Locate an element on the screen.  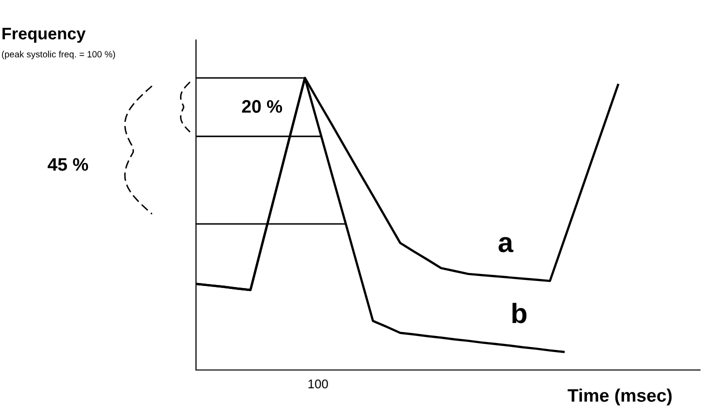
series-label: a is located at coordinates (506, 244).